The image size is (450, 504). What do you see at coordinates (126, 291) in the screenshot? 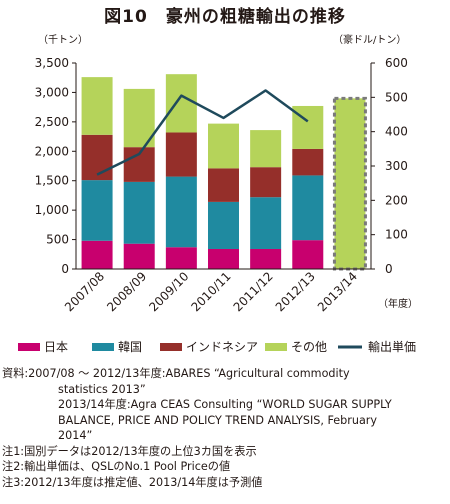
I see `x-tick-label: 2008/09` at bounding box center [126, 291].